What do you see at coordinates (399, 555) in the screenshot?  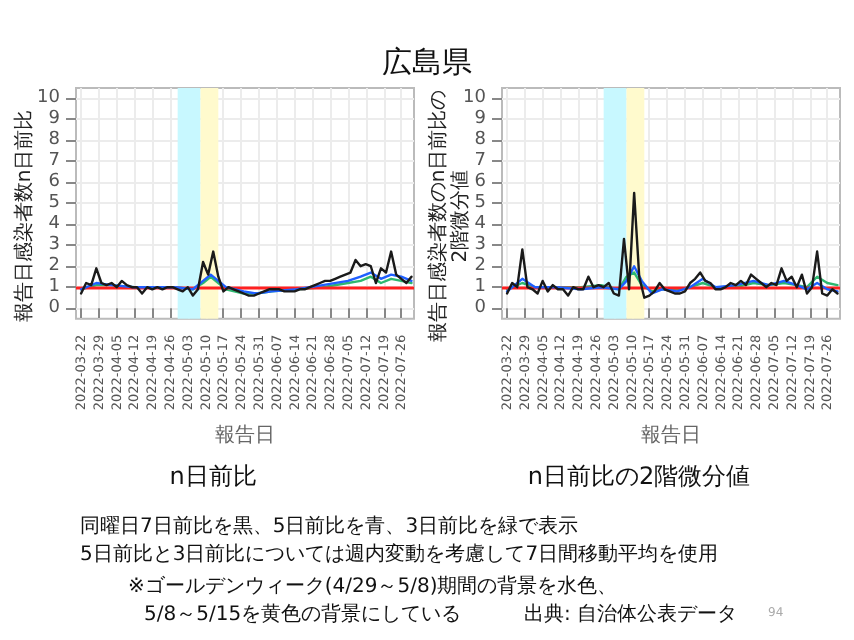 I see `text: 5日前比と3日前比については週内変動を考慮して7日間移動平均を使用` at bounding box center [399, 555].